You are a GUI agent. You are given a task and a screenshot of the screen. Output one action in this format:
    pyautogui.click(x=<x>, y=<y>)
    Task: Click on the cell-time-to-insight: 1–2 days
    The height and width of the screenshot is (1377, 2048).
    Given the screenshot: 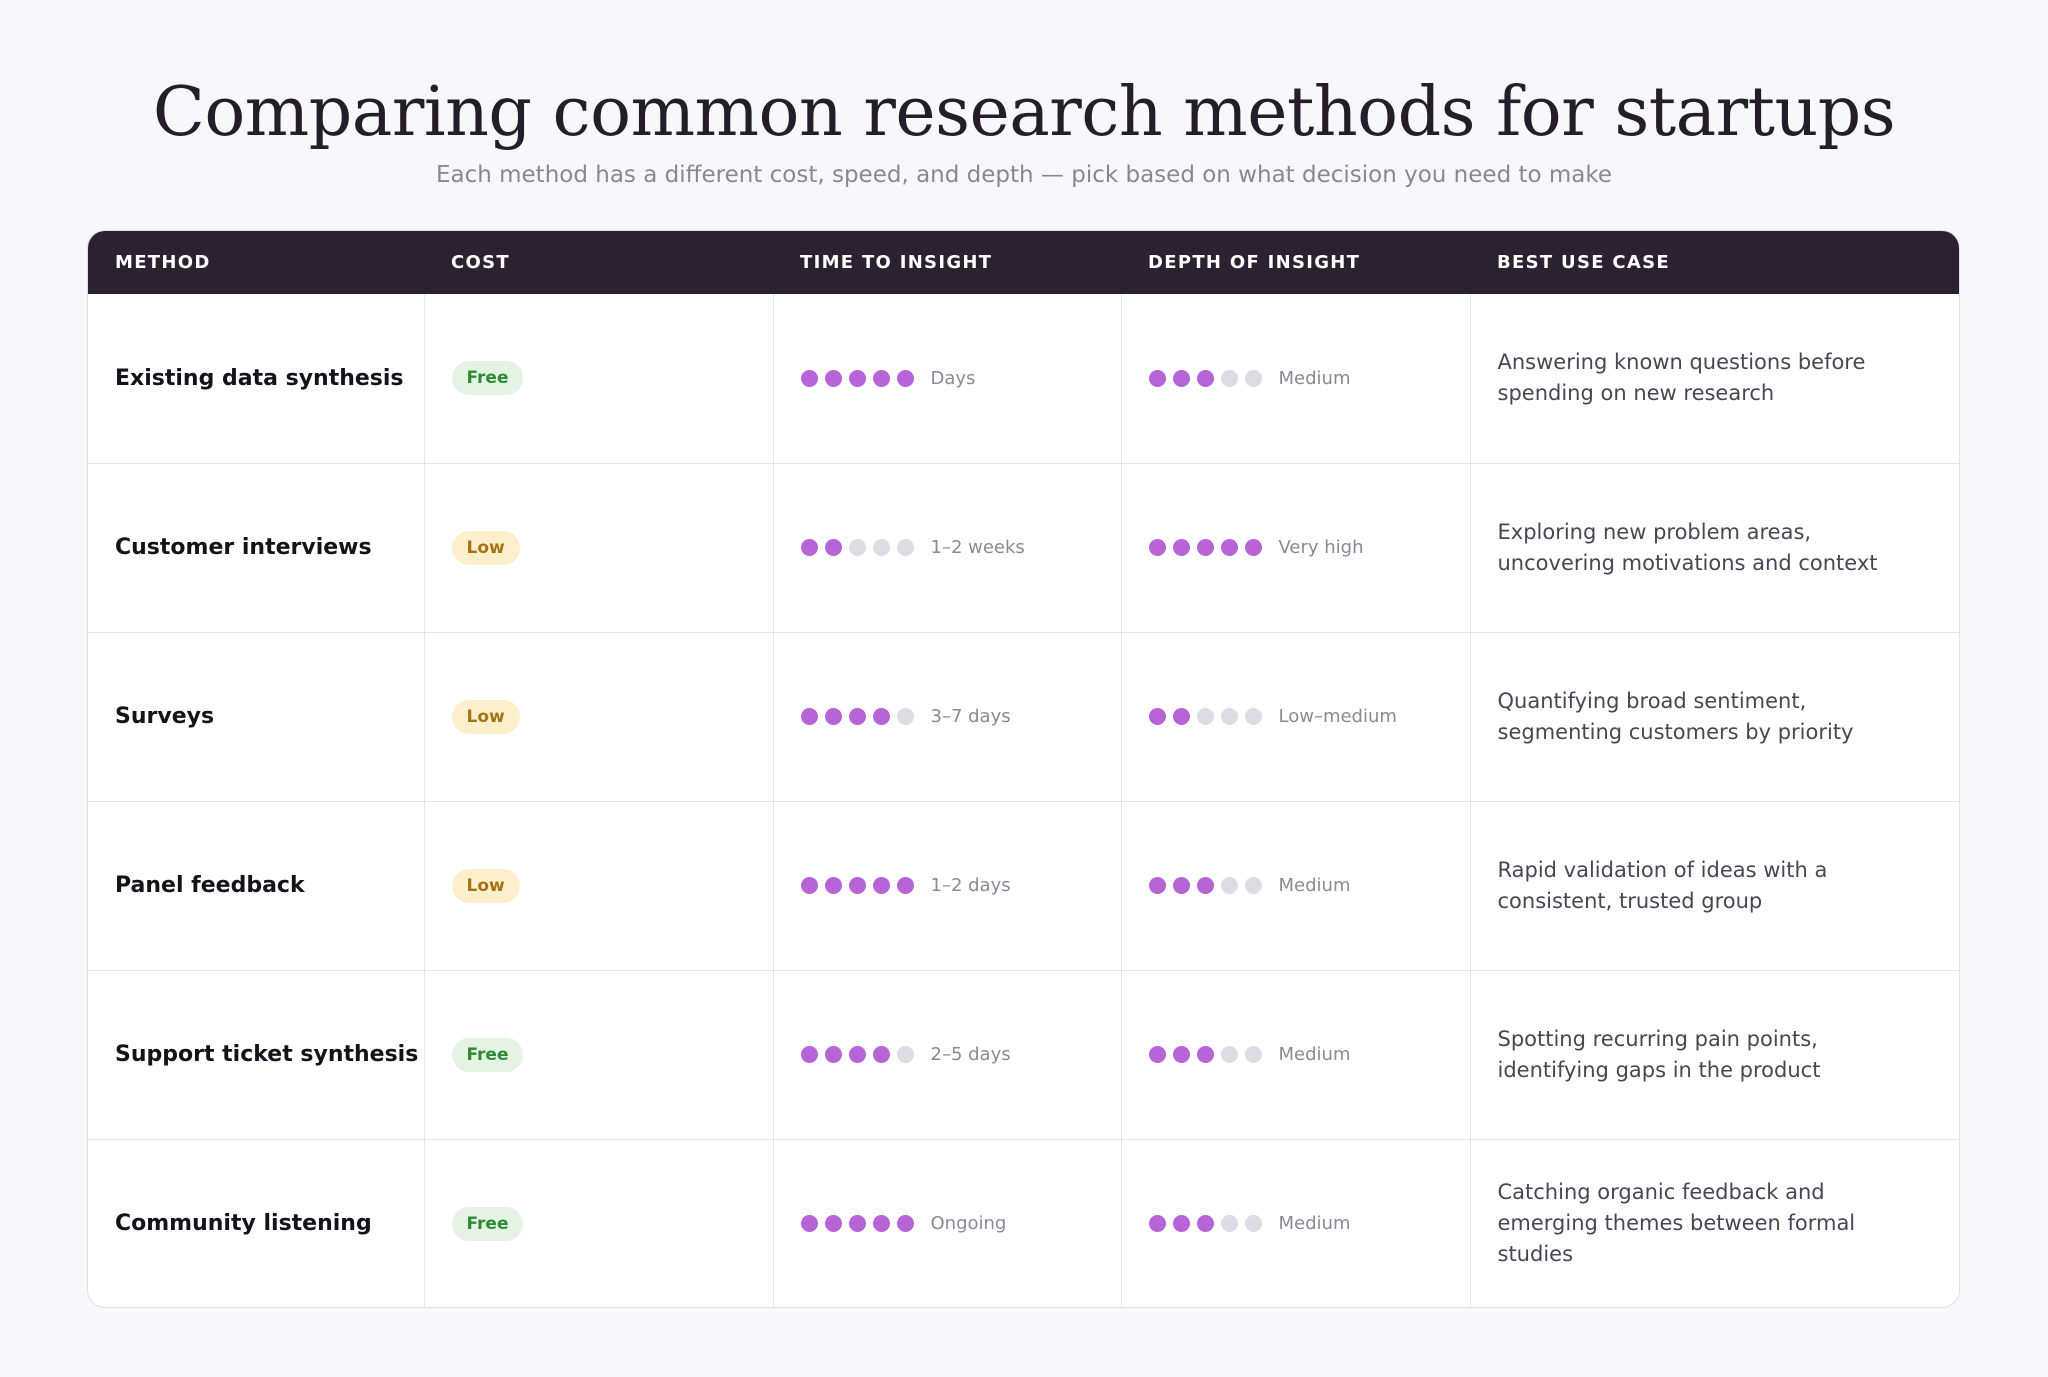 What is the action you would take?
    pyautogui.click(x=947, y=886)
    